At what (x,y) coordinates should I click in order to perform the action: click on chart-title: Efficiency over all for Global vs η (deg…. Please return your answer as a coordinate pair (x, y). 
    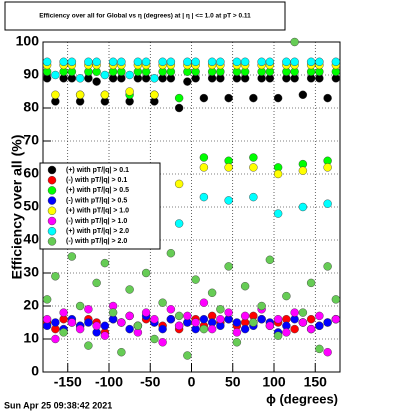
    Looking at the image, I should click on (145, 16).